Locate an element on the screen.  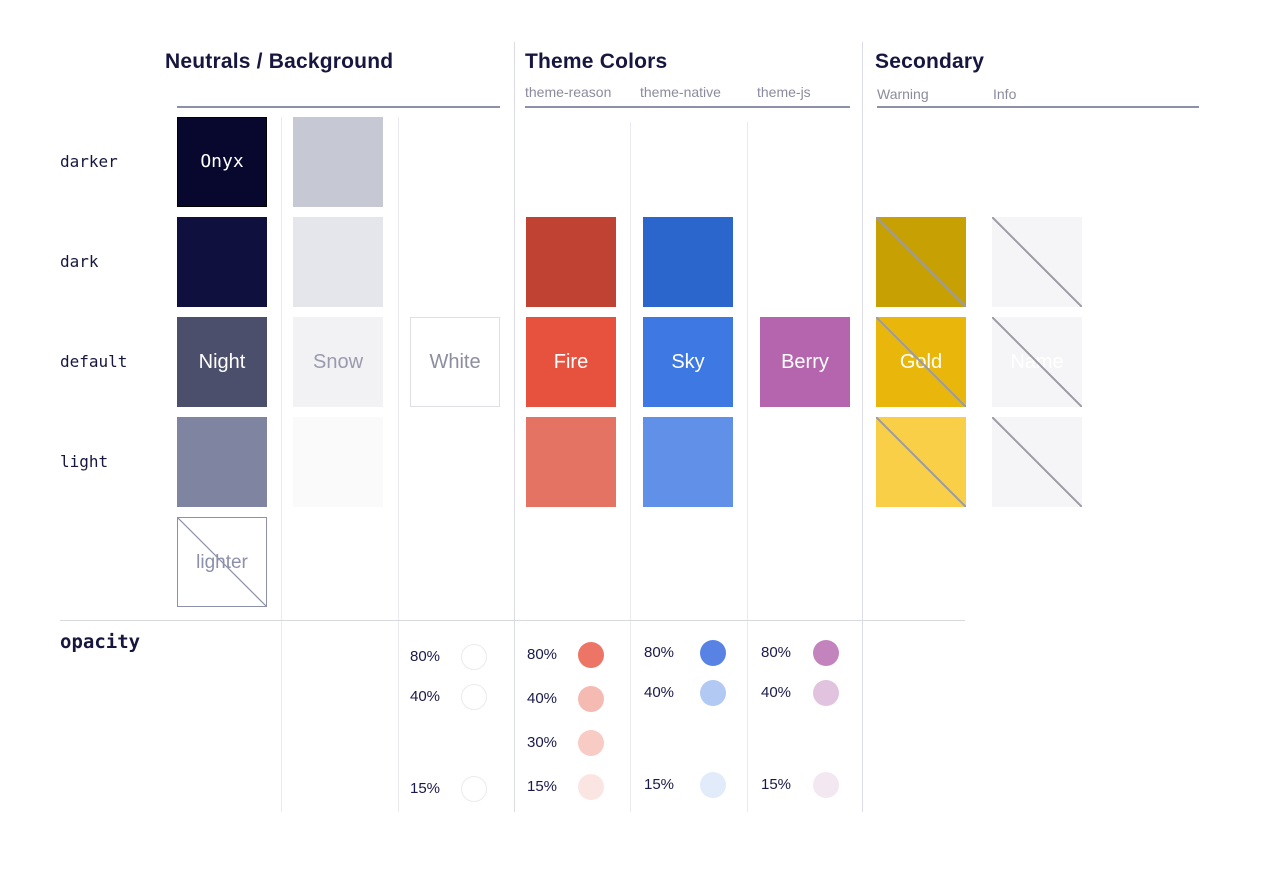
swatch-info-light is located at coordinates (1037, 462).